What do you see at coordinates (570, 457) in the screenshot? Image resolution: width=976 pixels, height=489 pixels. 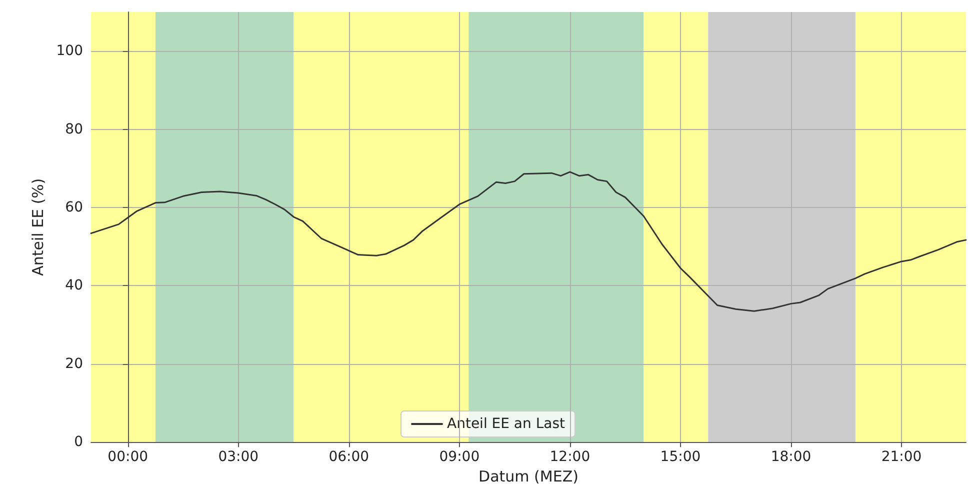 I see `x-tick-label: 12:00` at bounding box center [570, 457].